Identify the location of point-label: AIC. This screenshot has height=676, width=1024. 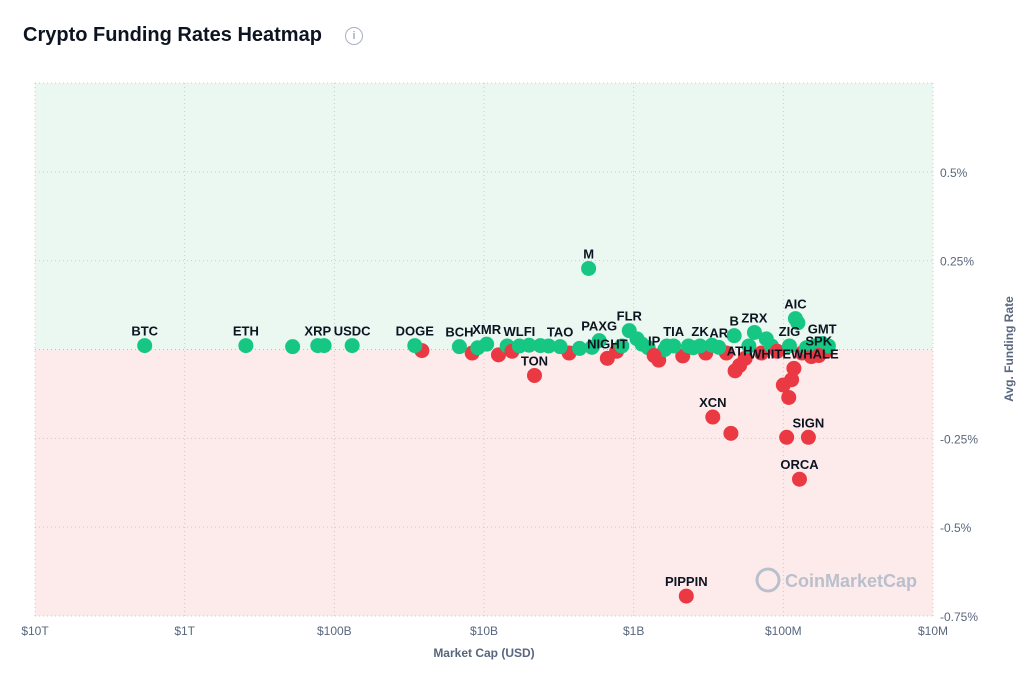
(795, 304).